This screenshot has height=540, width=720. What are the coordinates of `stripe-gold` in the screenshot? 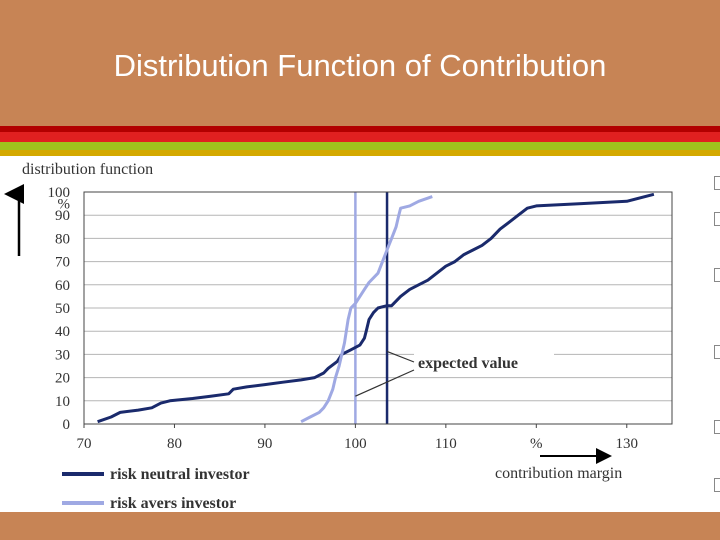 It's located at (360, 153).